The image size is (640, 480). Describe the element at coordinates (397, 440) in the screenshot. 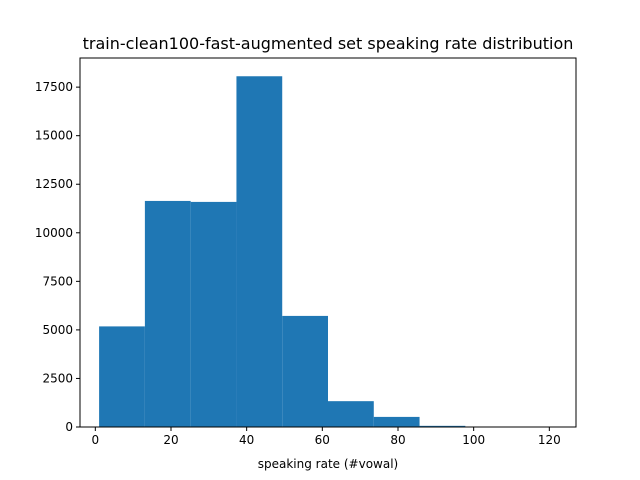

I see `x-tick-label: 80` at that location.